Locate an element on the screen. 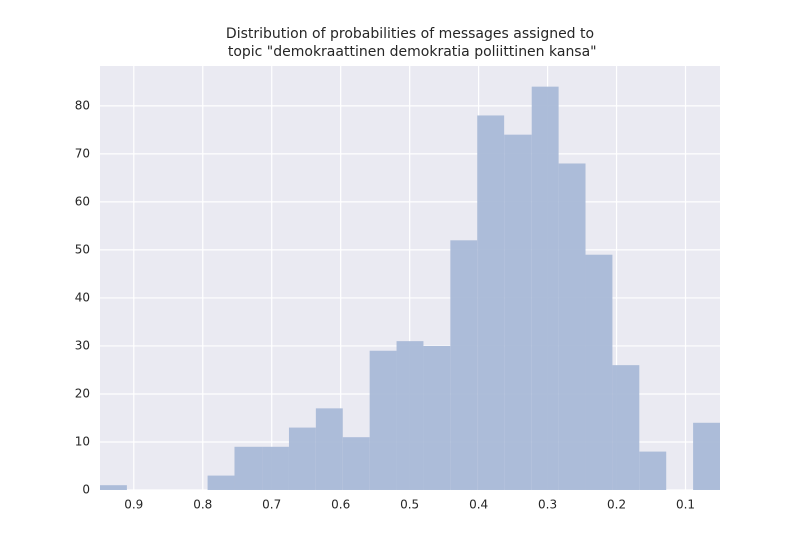 The width and height of the screenshot is (800, 550). x-tick-label: 0.3 is located at coordinates (547, 505).